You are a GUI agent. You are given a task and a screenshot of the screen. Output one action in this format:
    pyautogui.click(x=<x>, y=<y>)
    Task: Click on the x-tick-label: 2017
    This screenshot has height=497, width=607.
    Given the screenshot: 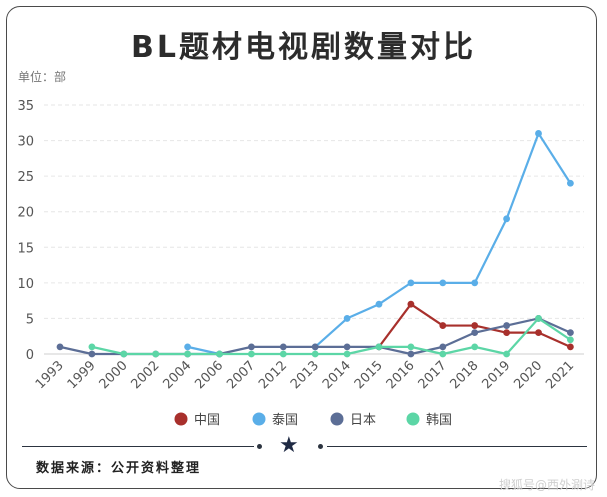 What is the action you would take?
    pyautogui.click(x=433, y=375)
    